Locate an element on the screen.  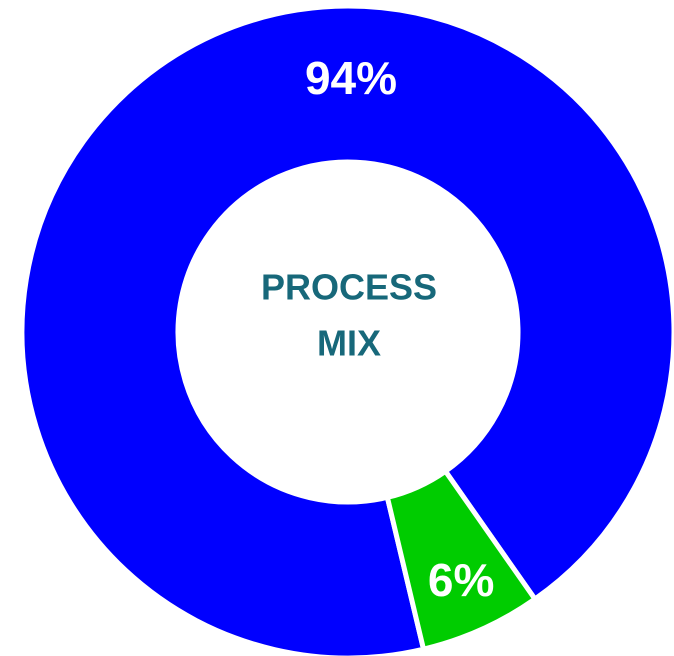
center-title-line-1: PROCESS is located at coordinates (349, 287).